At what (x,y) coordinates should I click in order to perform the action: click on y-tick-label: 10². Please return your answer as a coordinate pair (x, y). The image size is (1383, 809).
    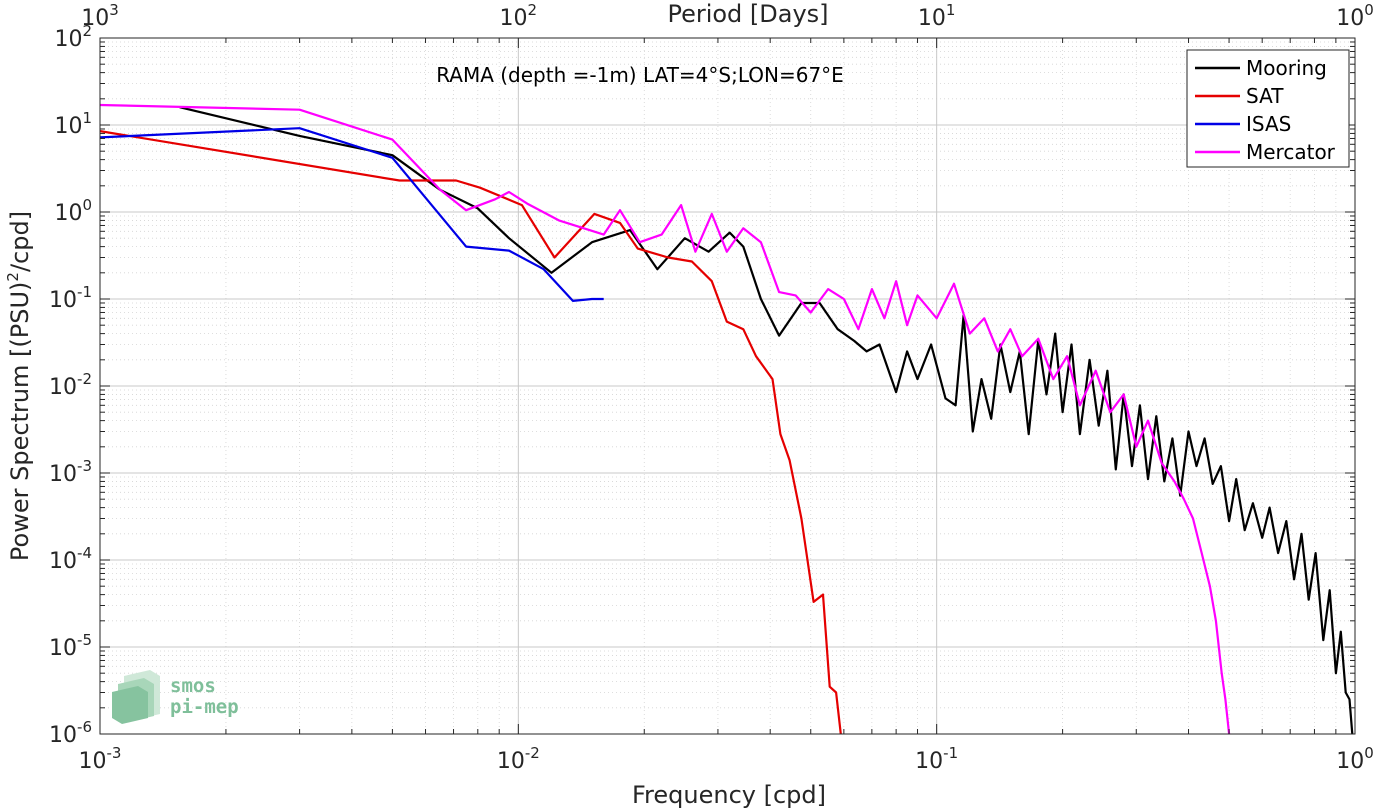
    Looking at the image, I should click on (73, 37).